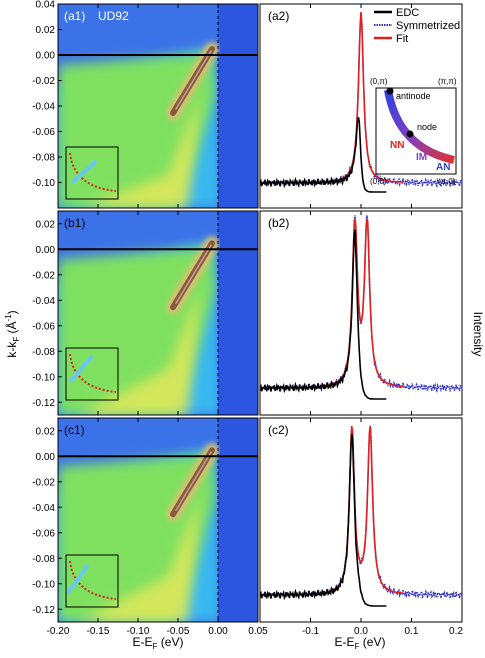 The image size is (485, 658). I want to click on bz-label: (0,π), so click(379, 81).